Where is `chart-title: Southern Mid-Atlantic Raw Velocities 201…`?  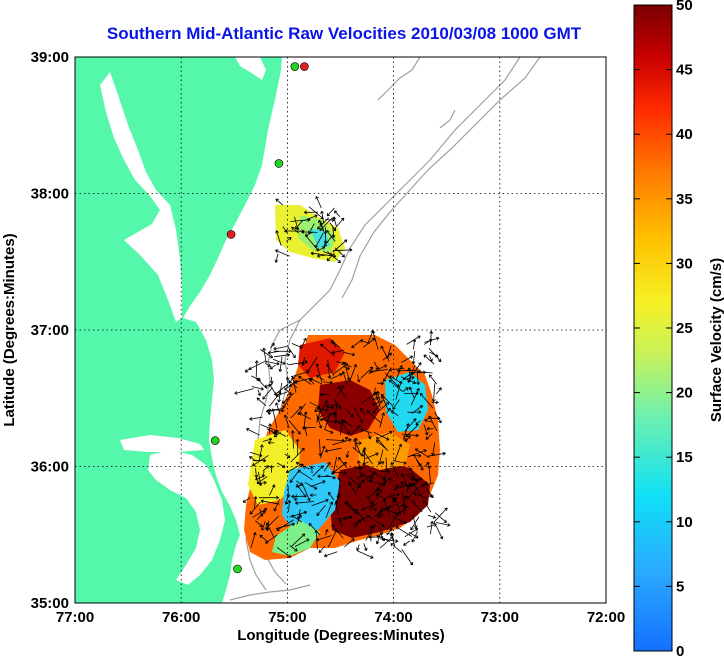
chart-title: Southern Mid-Atlantic Raw Velocities 201… is located at coordinates (344, 33).